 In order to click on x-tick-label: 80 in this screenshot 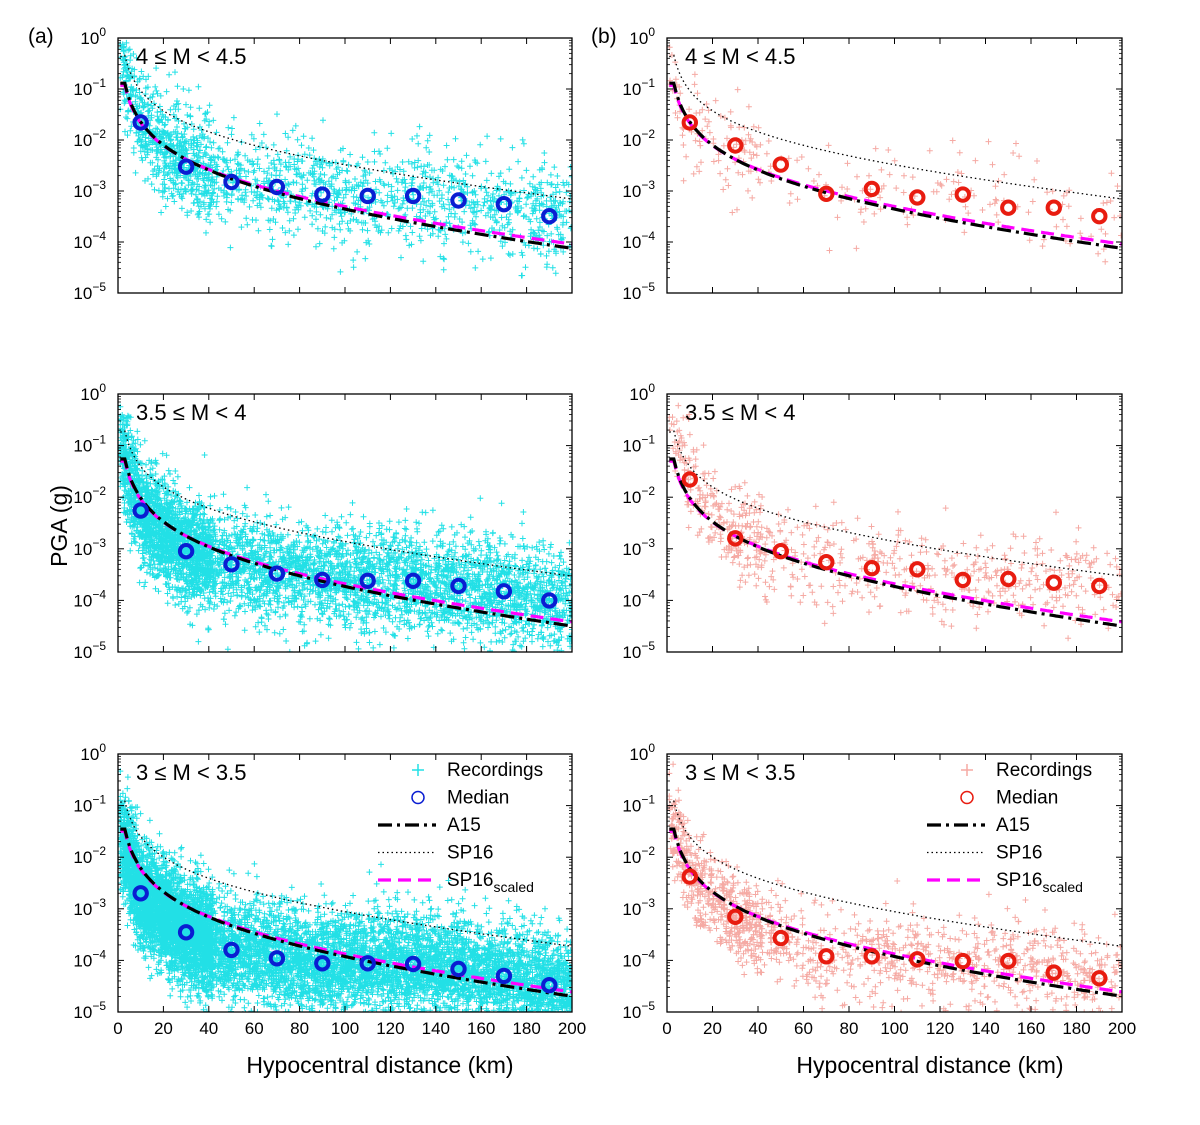, I will do `click(849, 1028)`.